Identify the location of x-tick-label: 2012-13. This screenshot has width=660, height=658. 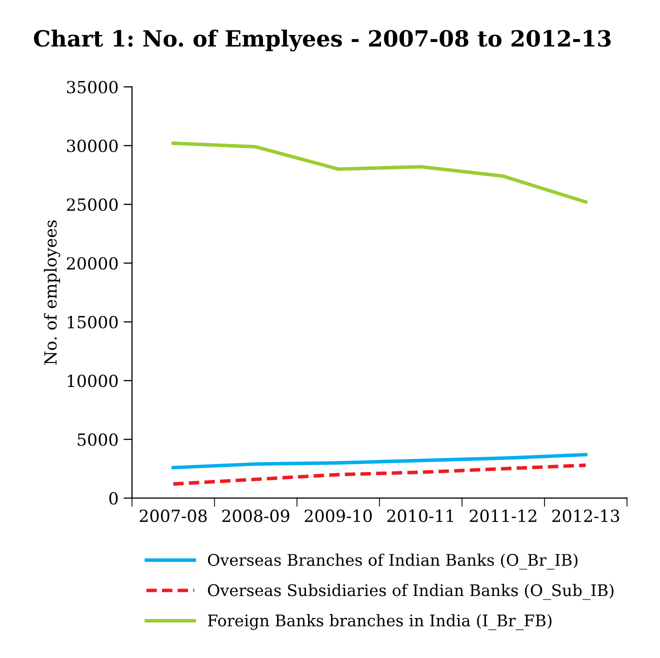
(586, 516).